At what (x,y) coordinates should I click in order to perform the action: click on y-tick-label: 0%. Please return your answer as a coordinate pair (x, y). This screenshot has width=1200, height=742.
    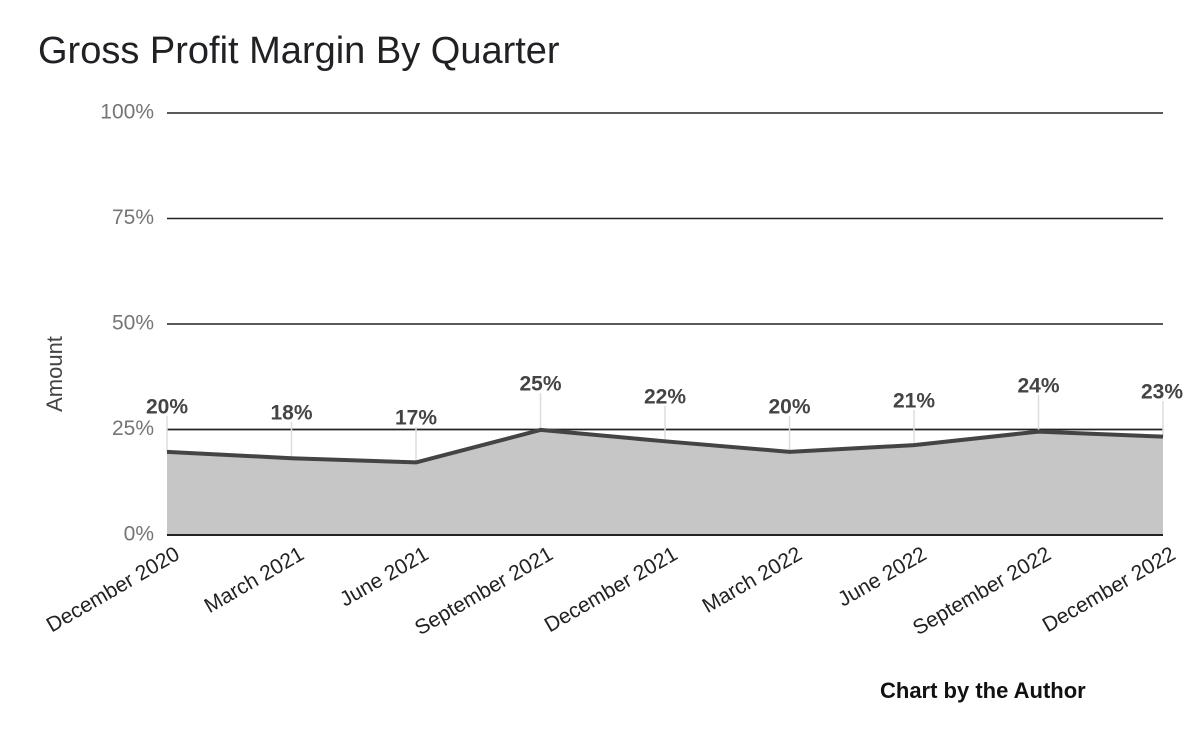
    Looking at the image, I should click on (139, 534).